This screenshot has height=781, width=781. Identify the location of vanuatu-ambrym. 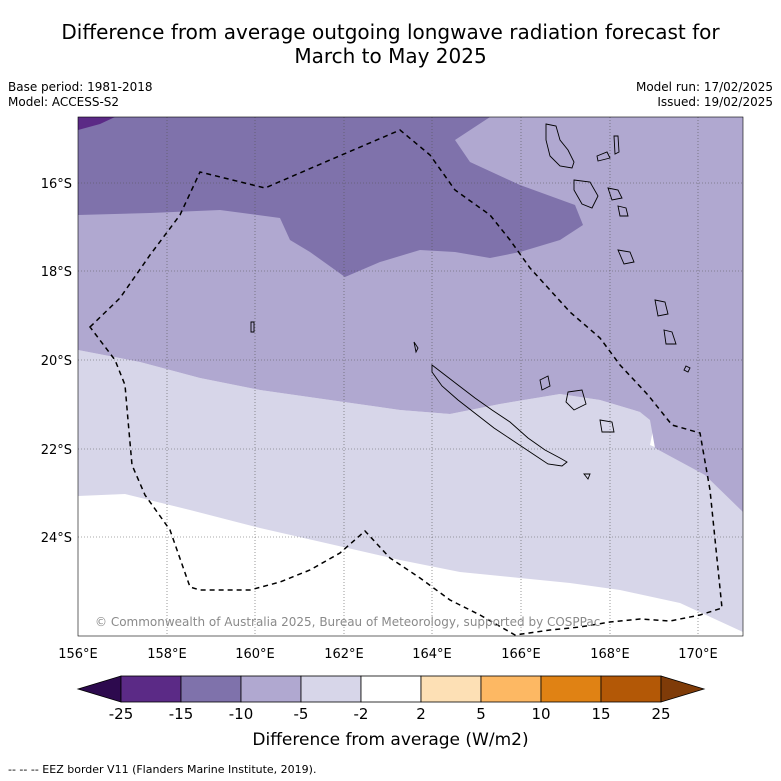
(615, 194).